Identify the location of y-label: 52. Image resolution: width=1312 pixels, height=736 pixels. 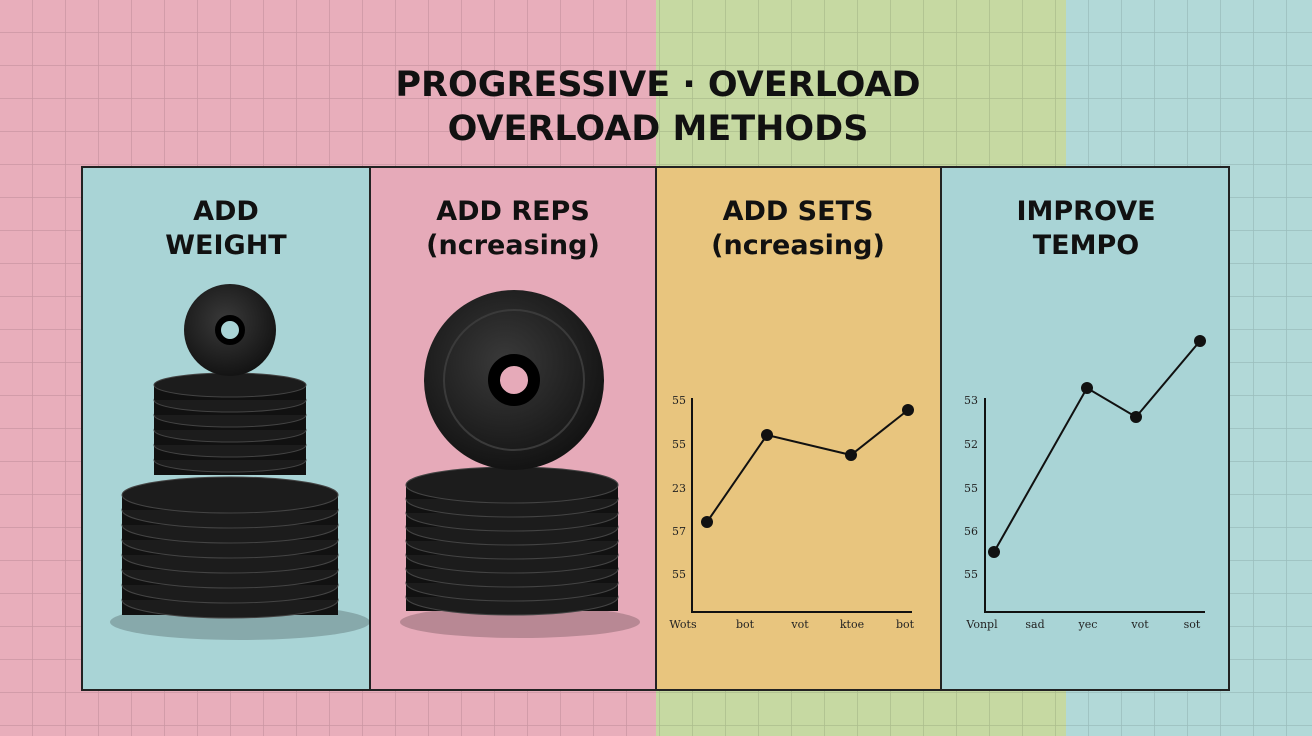
(971, 444).